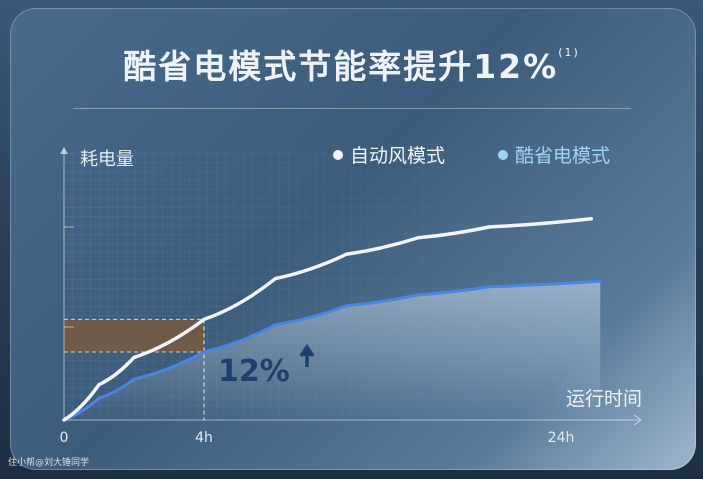 The width and height of the screenshot is (703, 479). What do you see at coordinates (338, 155) in the screenshot?
I see `legend-marker-auto` at bounding box center [338, 155].